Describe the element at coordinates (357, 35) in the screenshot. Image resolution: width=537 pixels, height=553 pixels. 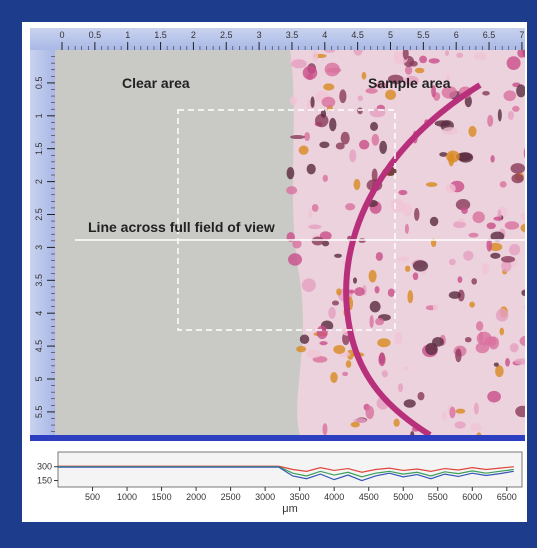
I see `ruler-label: 4.5` at that location.